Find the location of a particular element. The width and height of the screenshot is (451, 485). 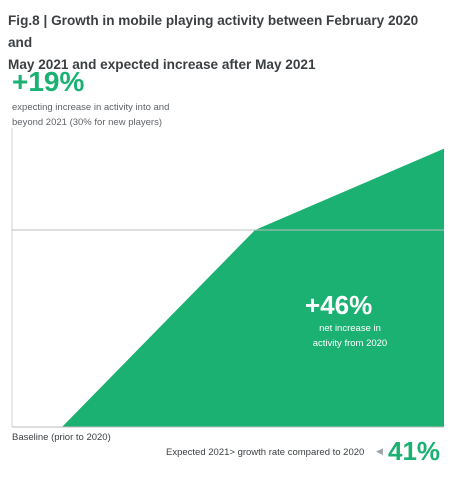

baseline-label: Baseline (prior to 2020) is located at coordinates (61, 437).